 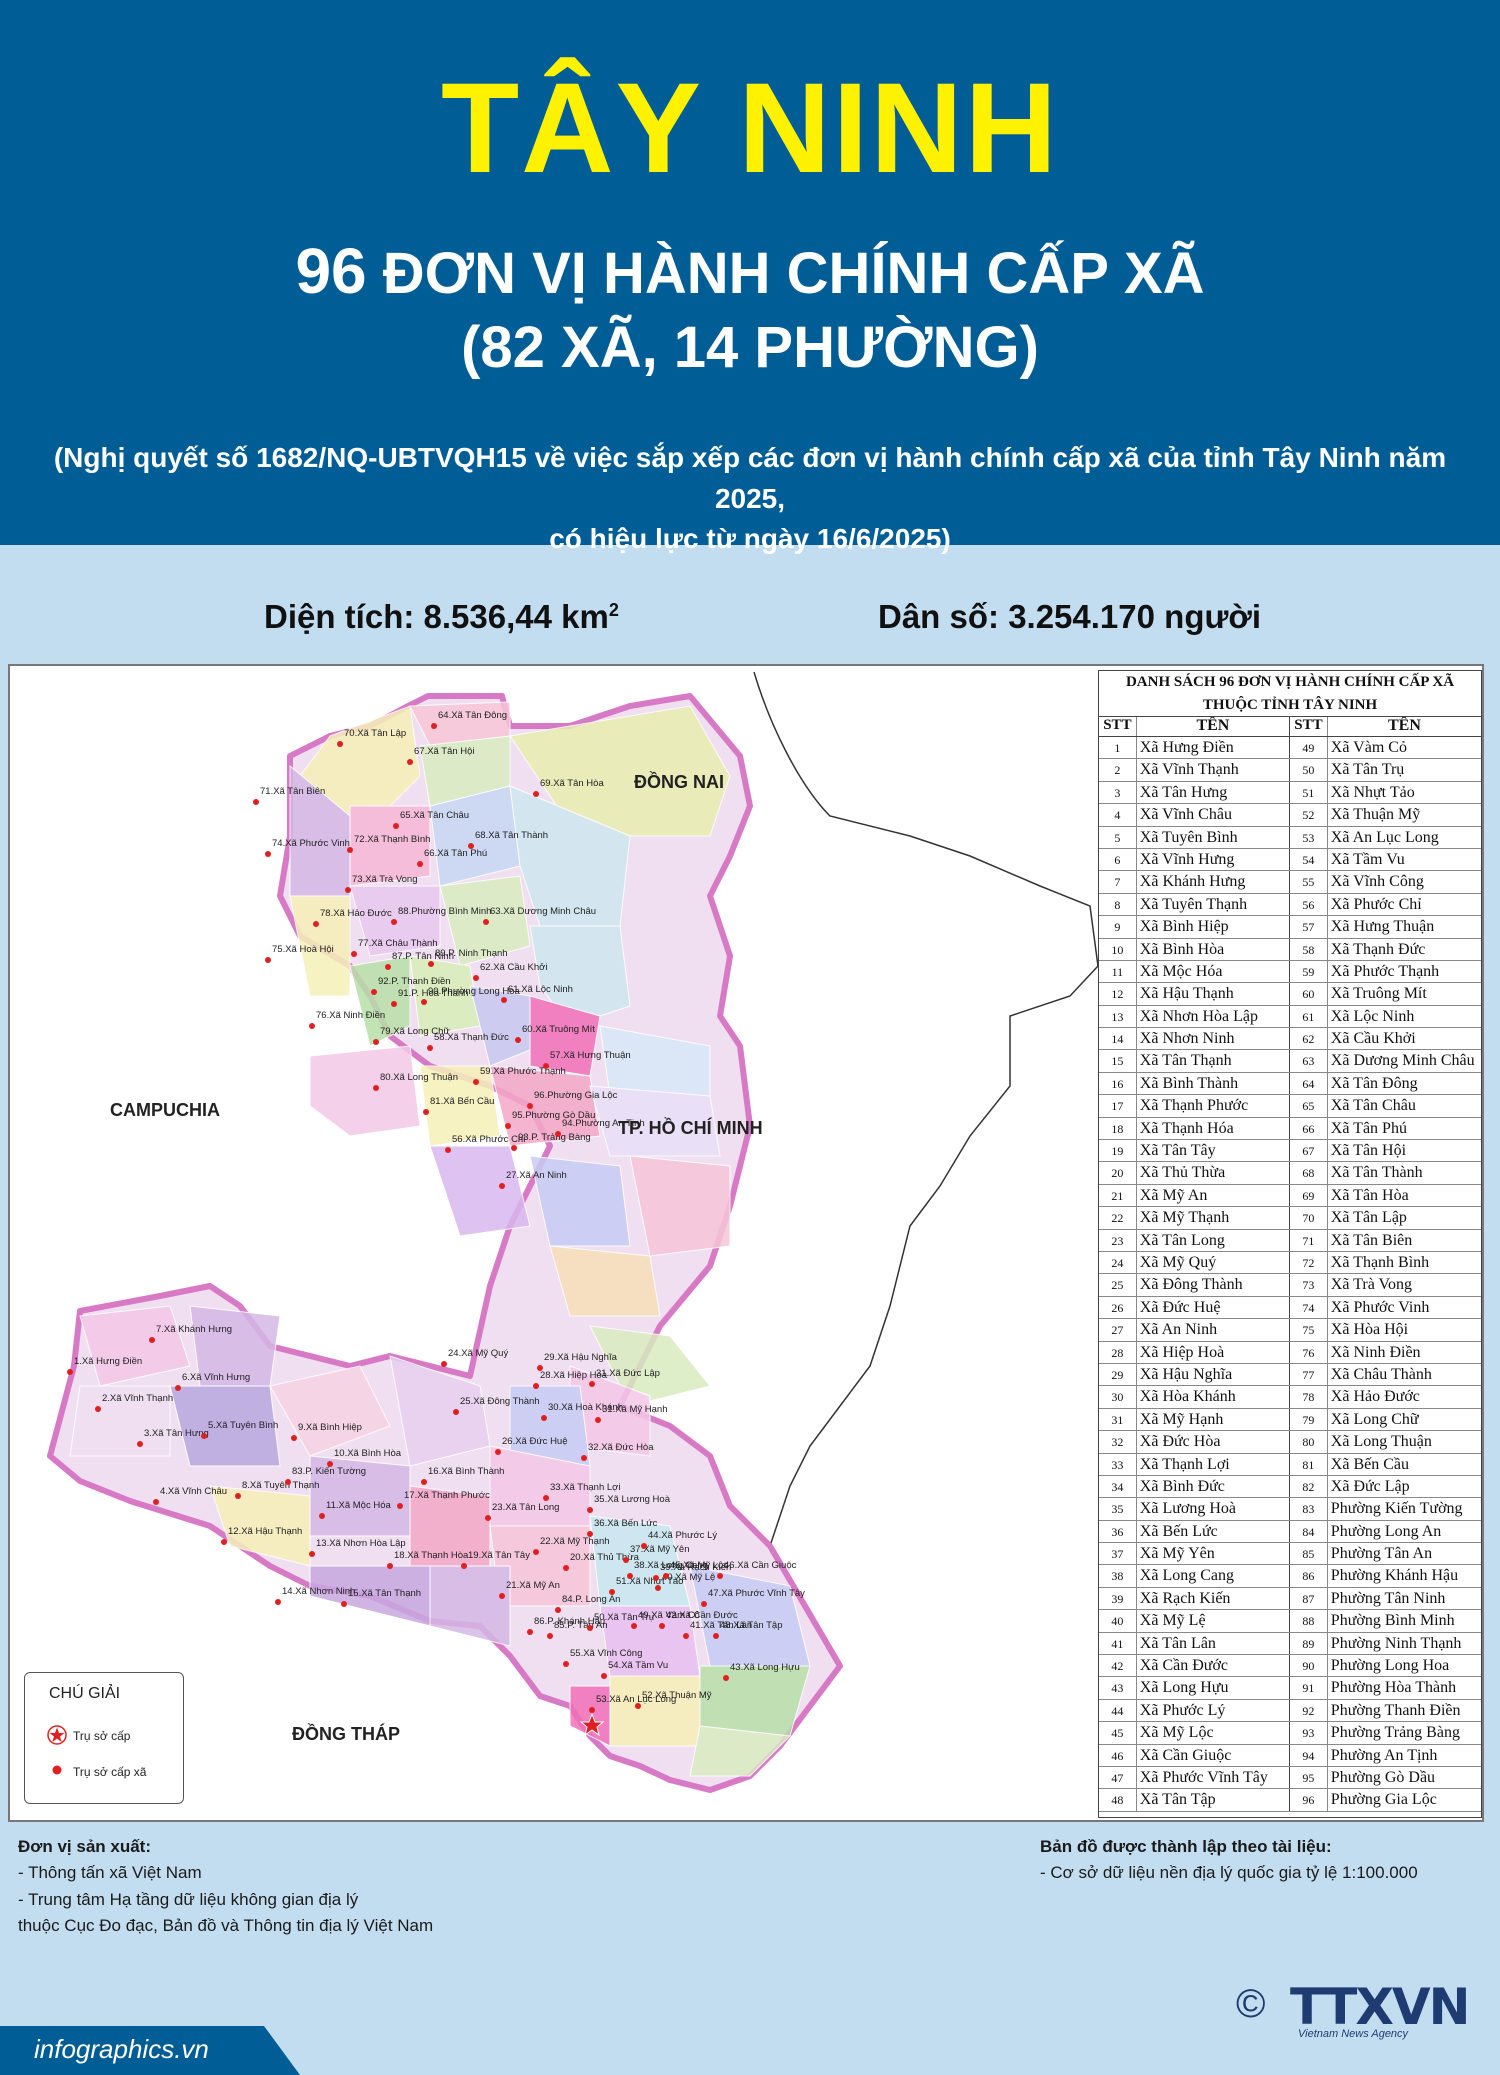 What do you see at coordinates (540, 989) in the screenshot?
I see `commune-label: 61.Xã Lộc Ninh` at bounding box center [540, 989].